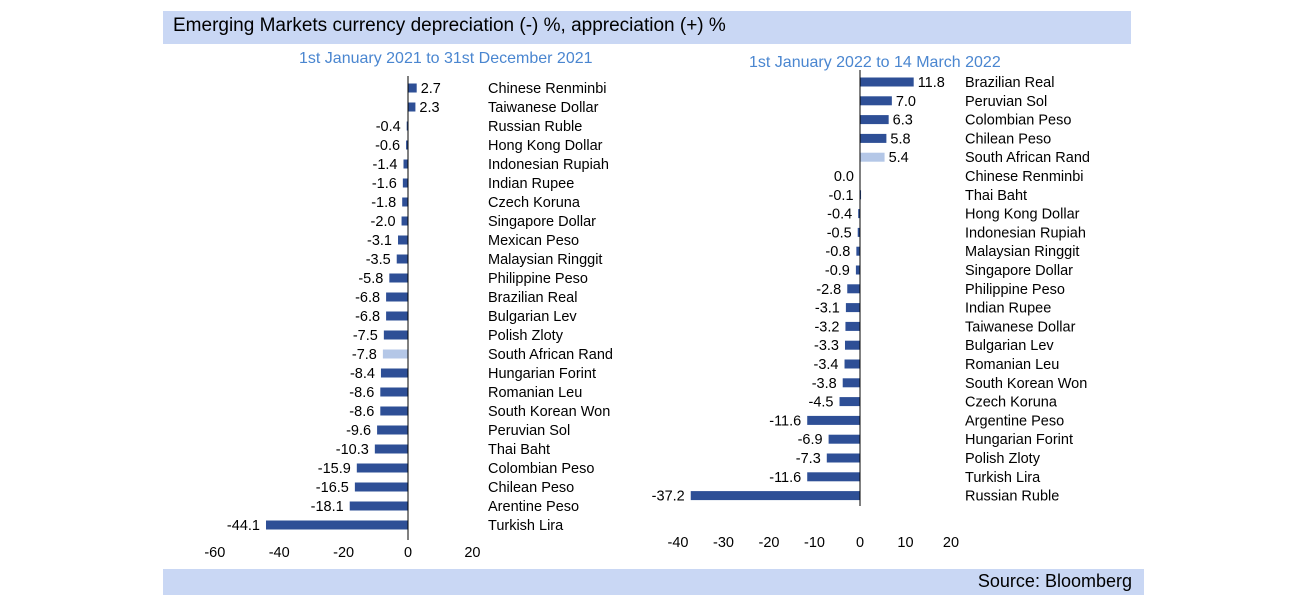  I want to click on category-label-1-7: Hong Kong Dollar, so click(1022, 215).